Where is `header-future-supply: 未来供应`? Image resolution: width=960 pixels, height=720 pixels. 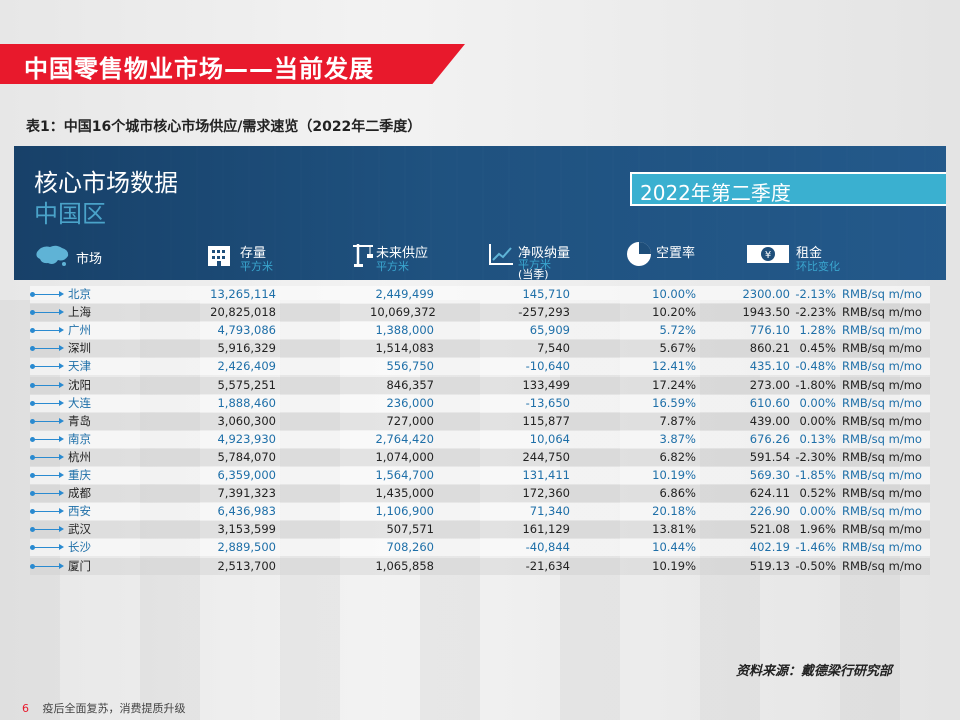
header-future-supply: 未来供应 is located at coordinates (402, 253).